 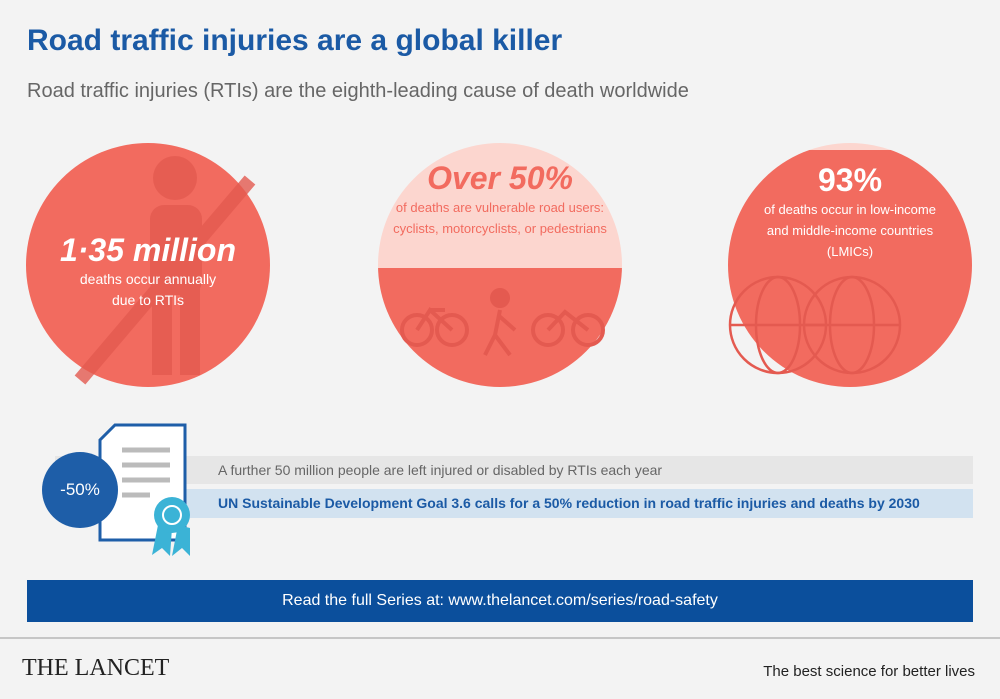 I want to click on line: cyclists, motorcyclists, or pedestrians, so click(x=500, y=228).